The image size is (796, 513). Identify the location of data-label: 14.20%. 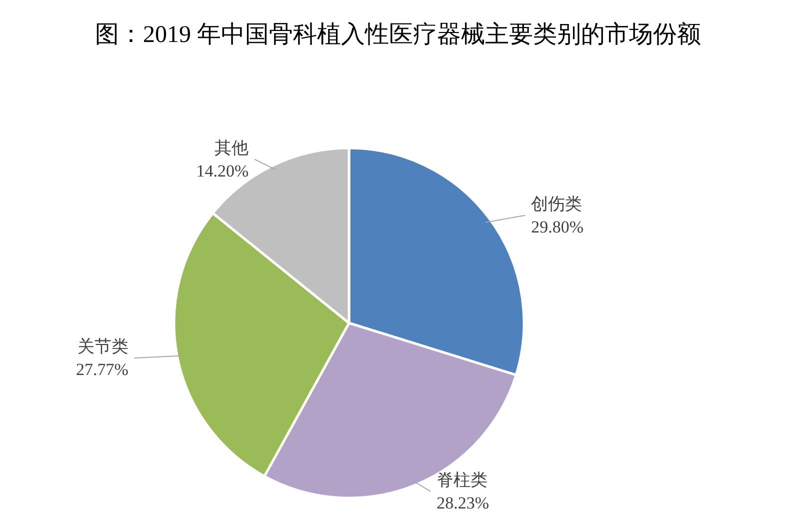
(222, 170).